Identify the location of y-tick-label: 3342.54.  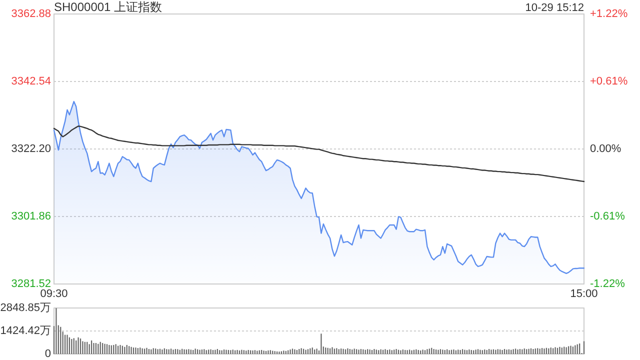
(31, 81).